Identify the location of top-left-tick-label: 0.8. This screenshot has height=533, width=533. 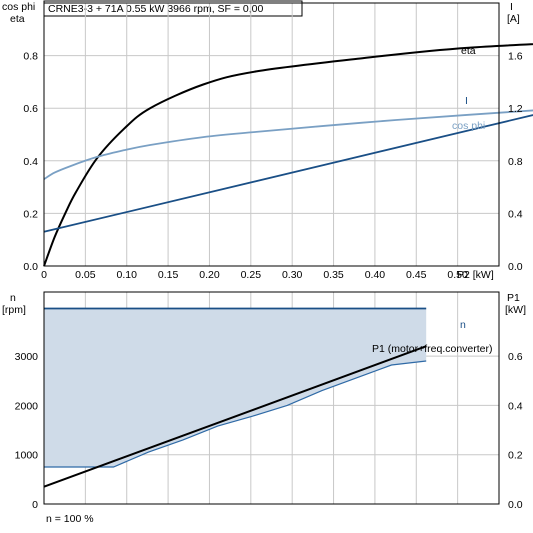
(30, 57).